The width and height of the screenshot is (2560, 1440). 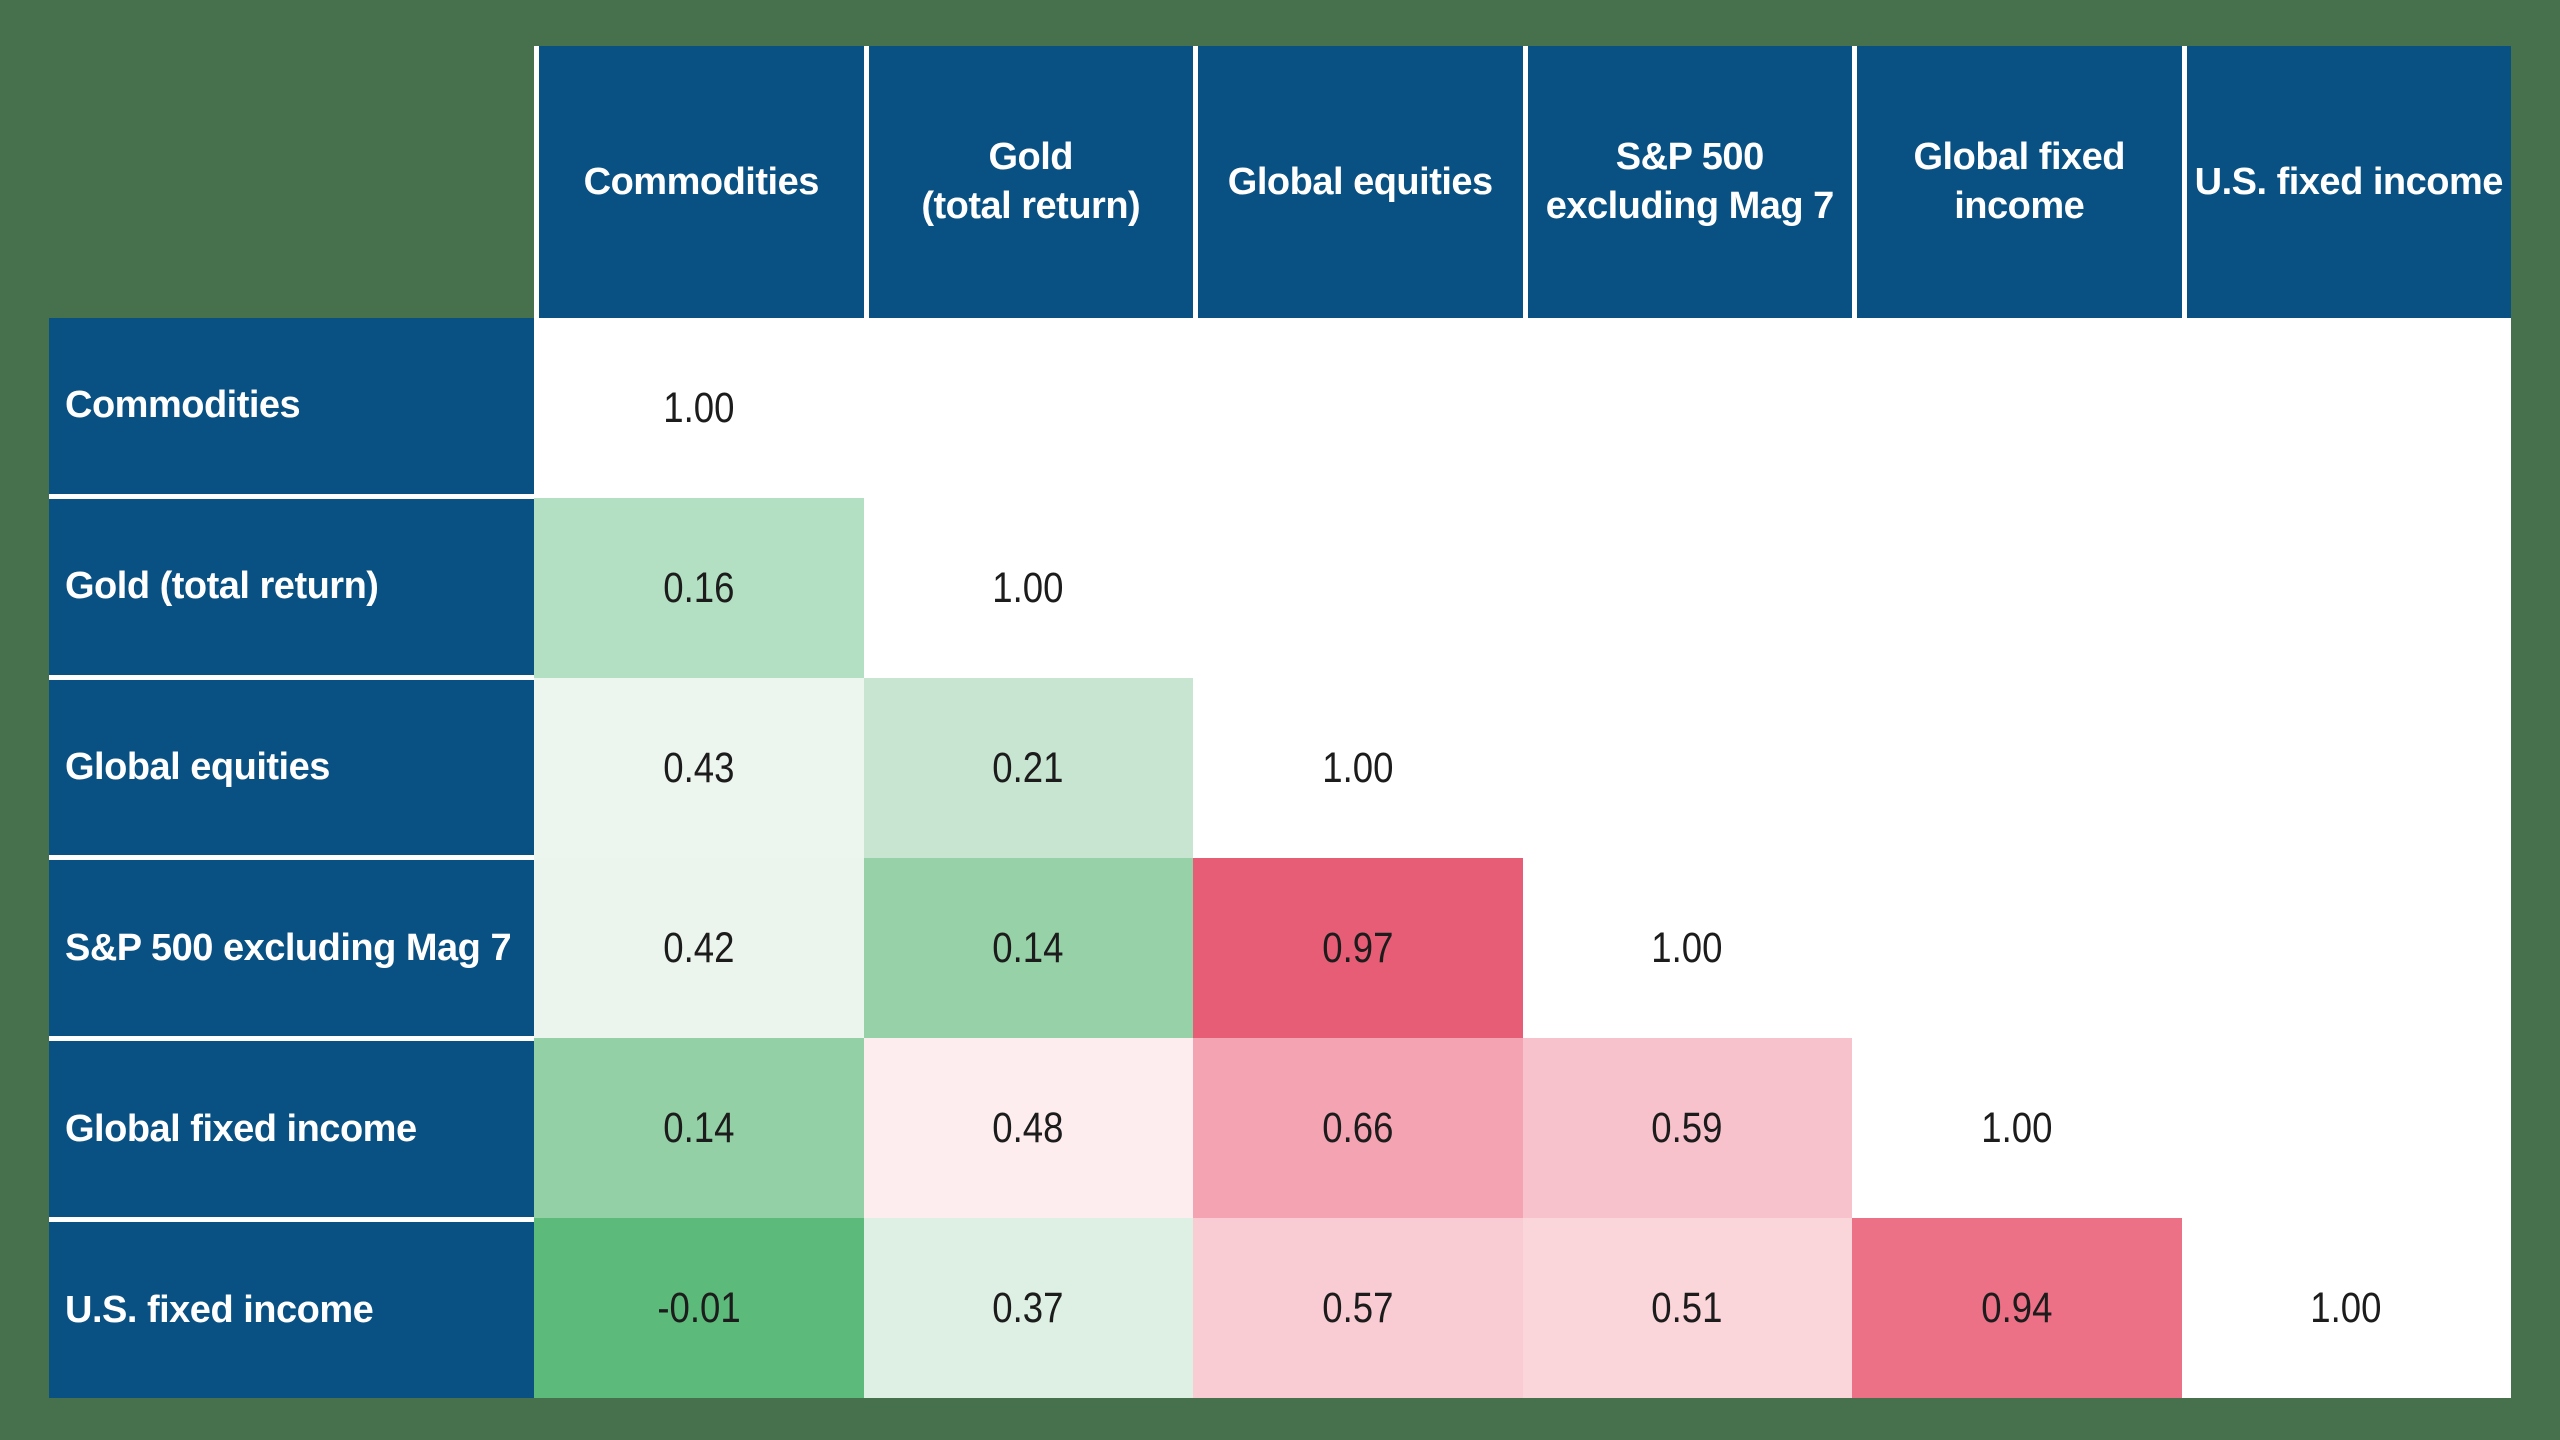 I want to click on matrix-cell-u-s-fixed-income-x-u-s-fixed-income: 1.00, so click(x=2346, y=1308).